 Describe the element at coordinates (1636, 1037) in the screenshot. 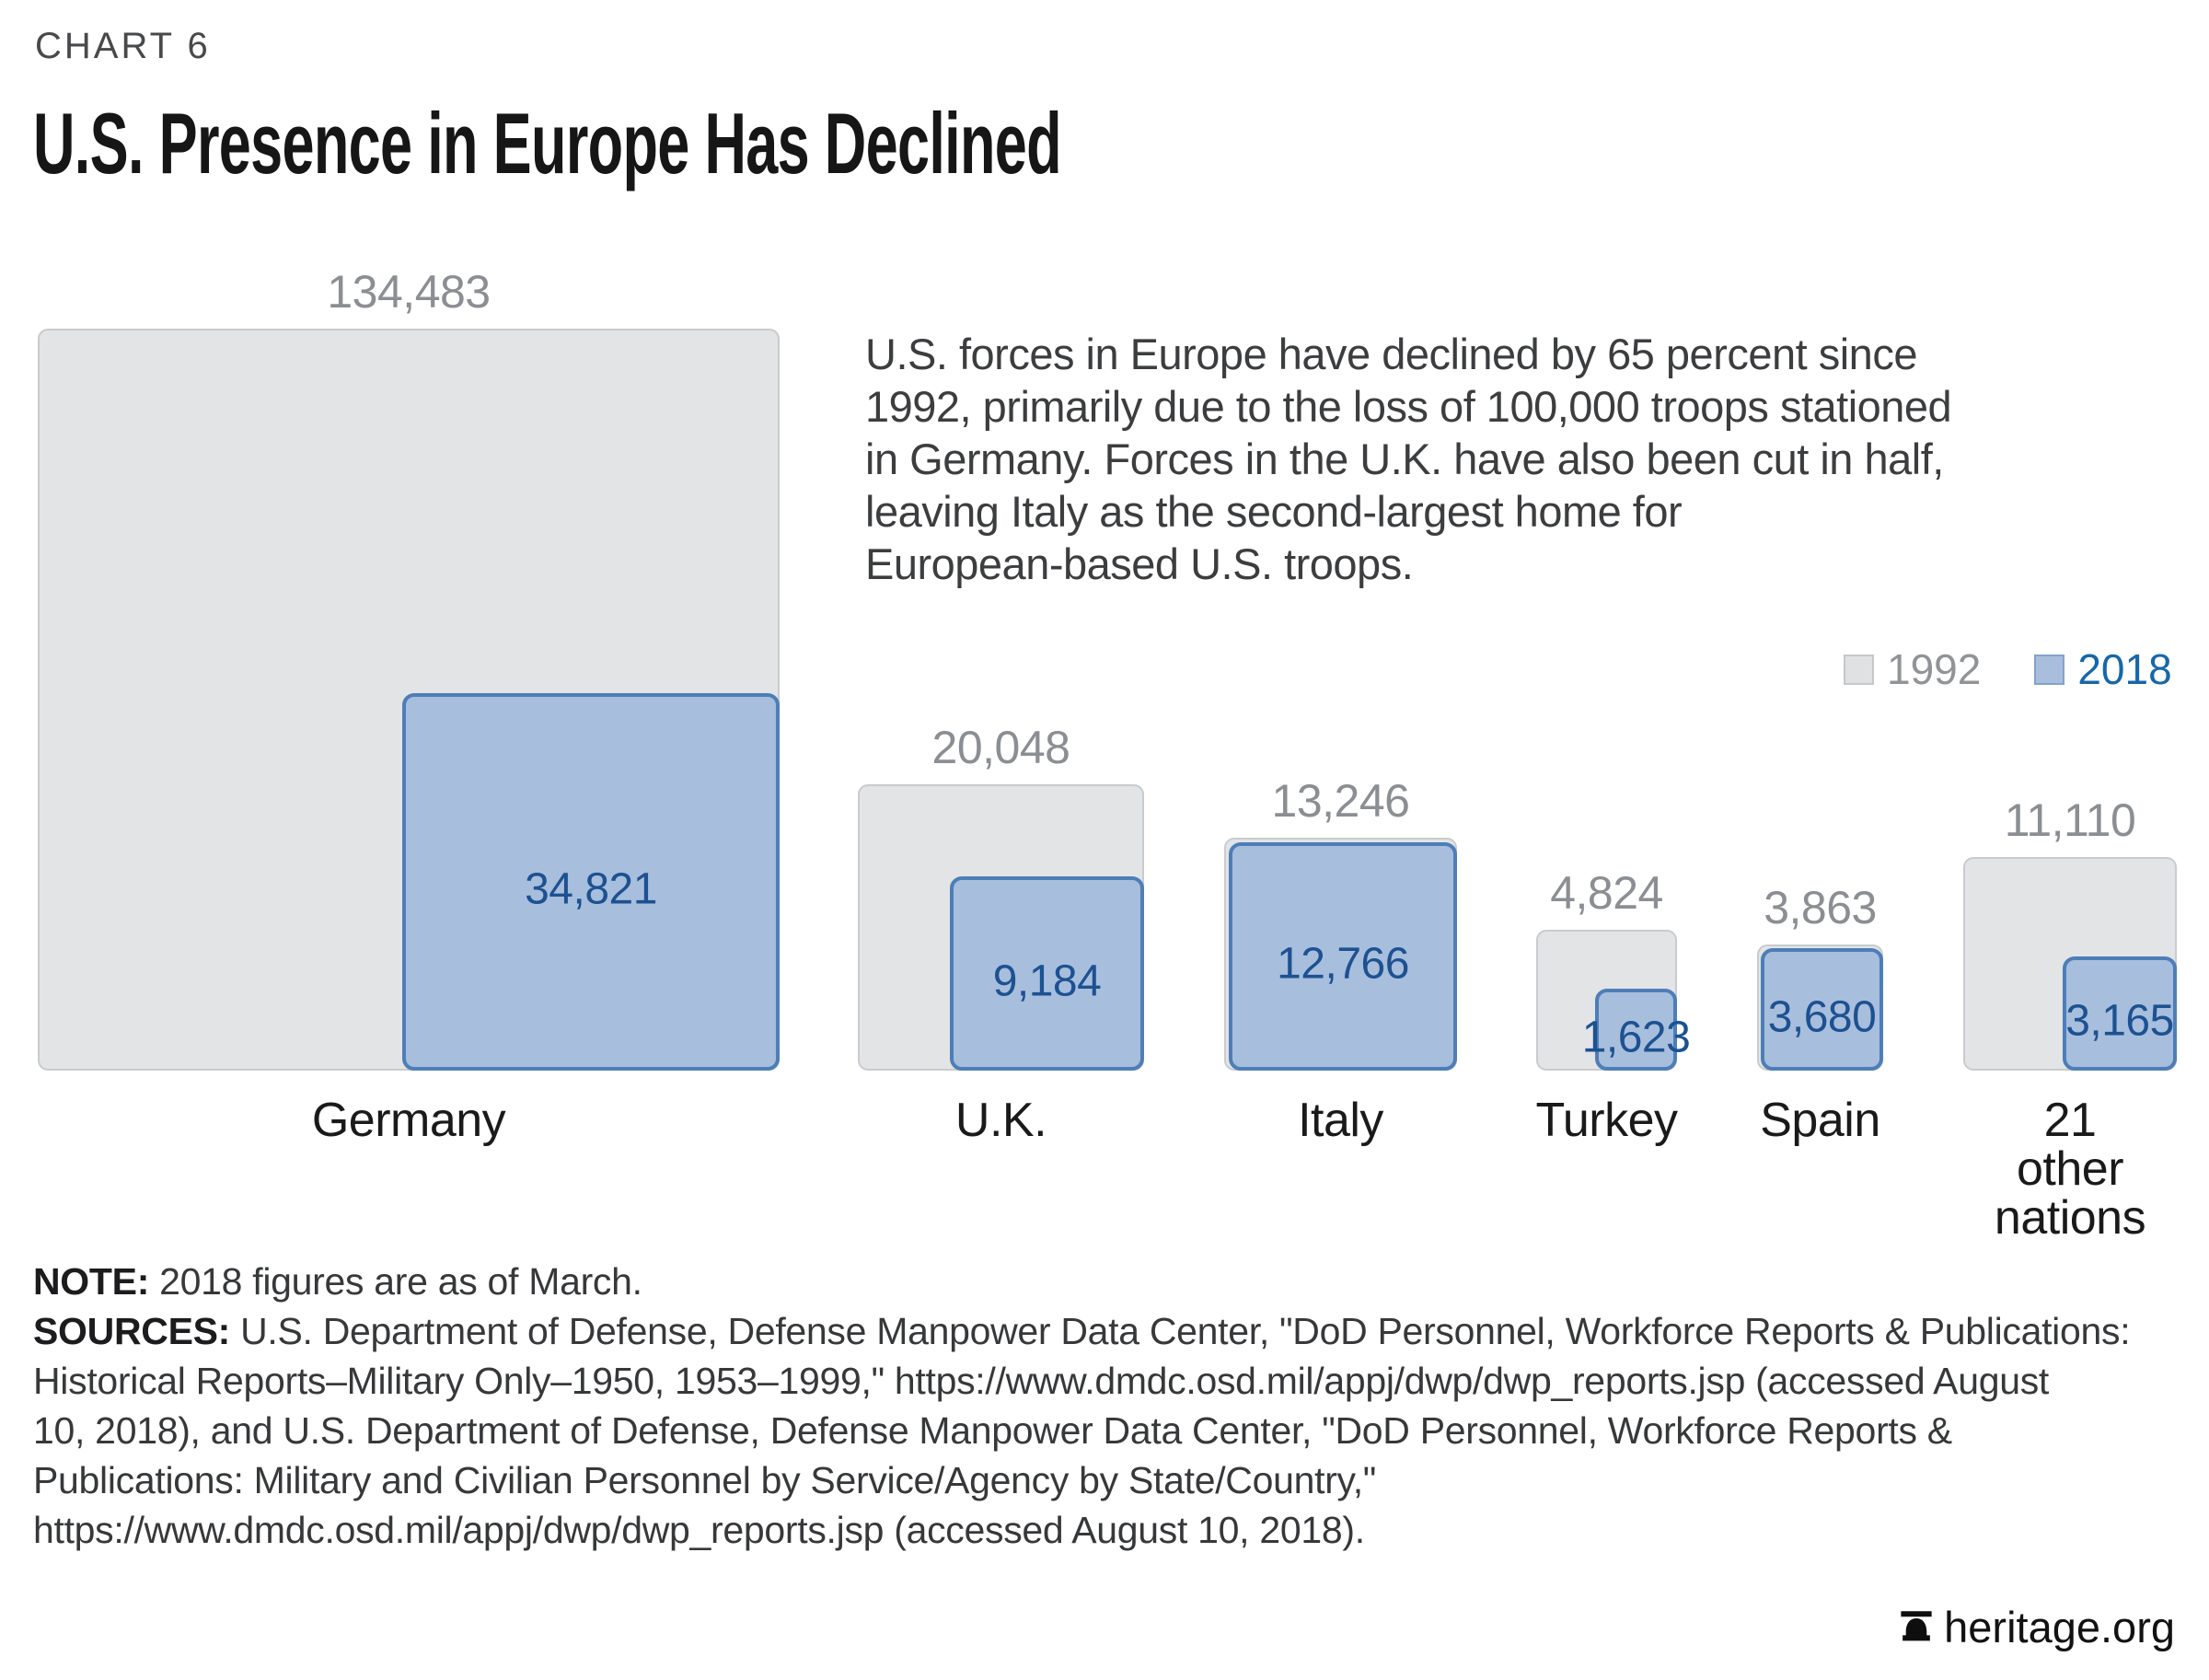

I see `value-label-2018: 1,623` at that location.